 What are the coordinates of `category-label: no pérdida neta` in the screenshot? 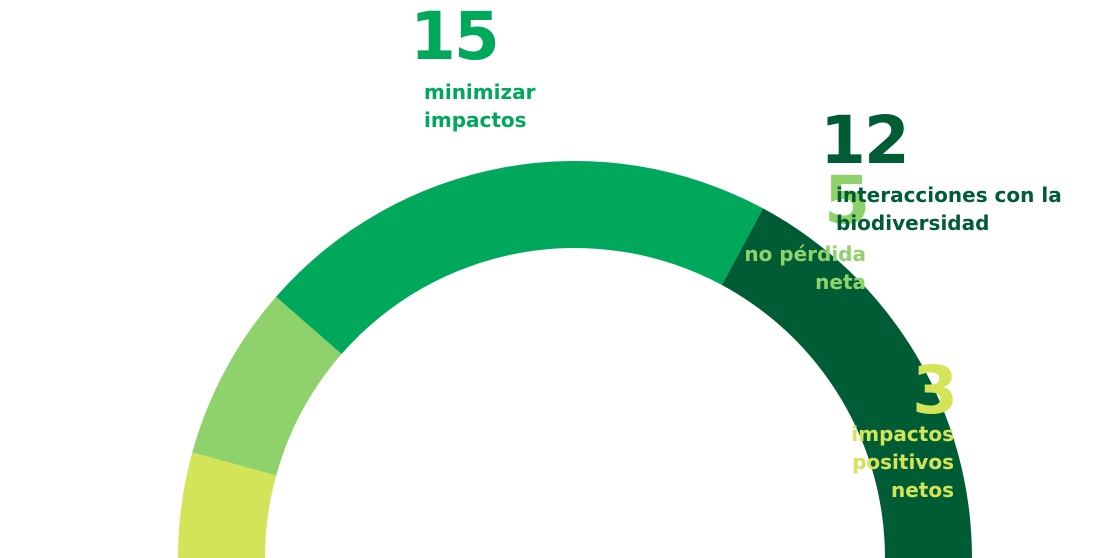 It's located at (805, 268).